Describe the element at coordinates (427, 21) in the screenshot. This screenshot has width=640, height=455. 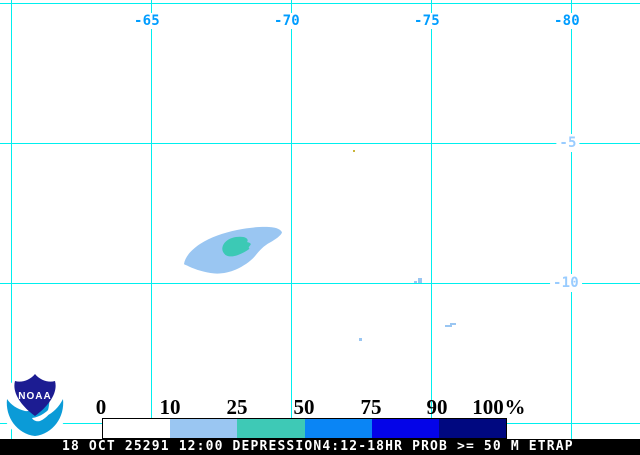
I see `longitude-label: -75` at that location.